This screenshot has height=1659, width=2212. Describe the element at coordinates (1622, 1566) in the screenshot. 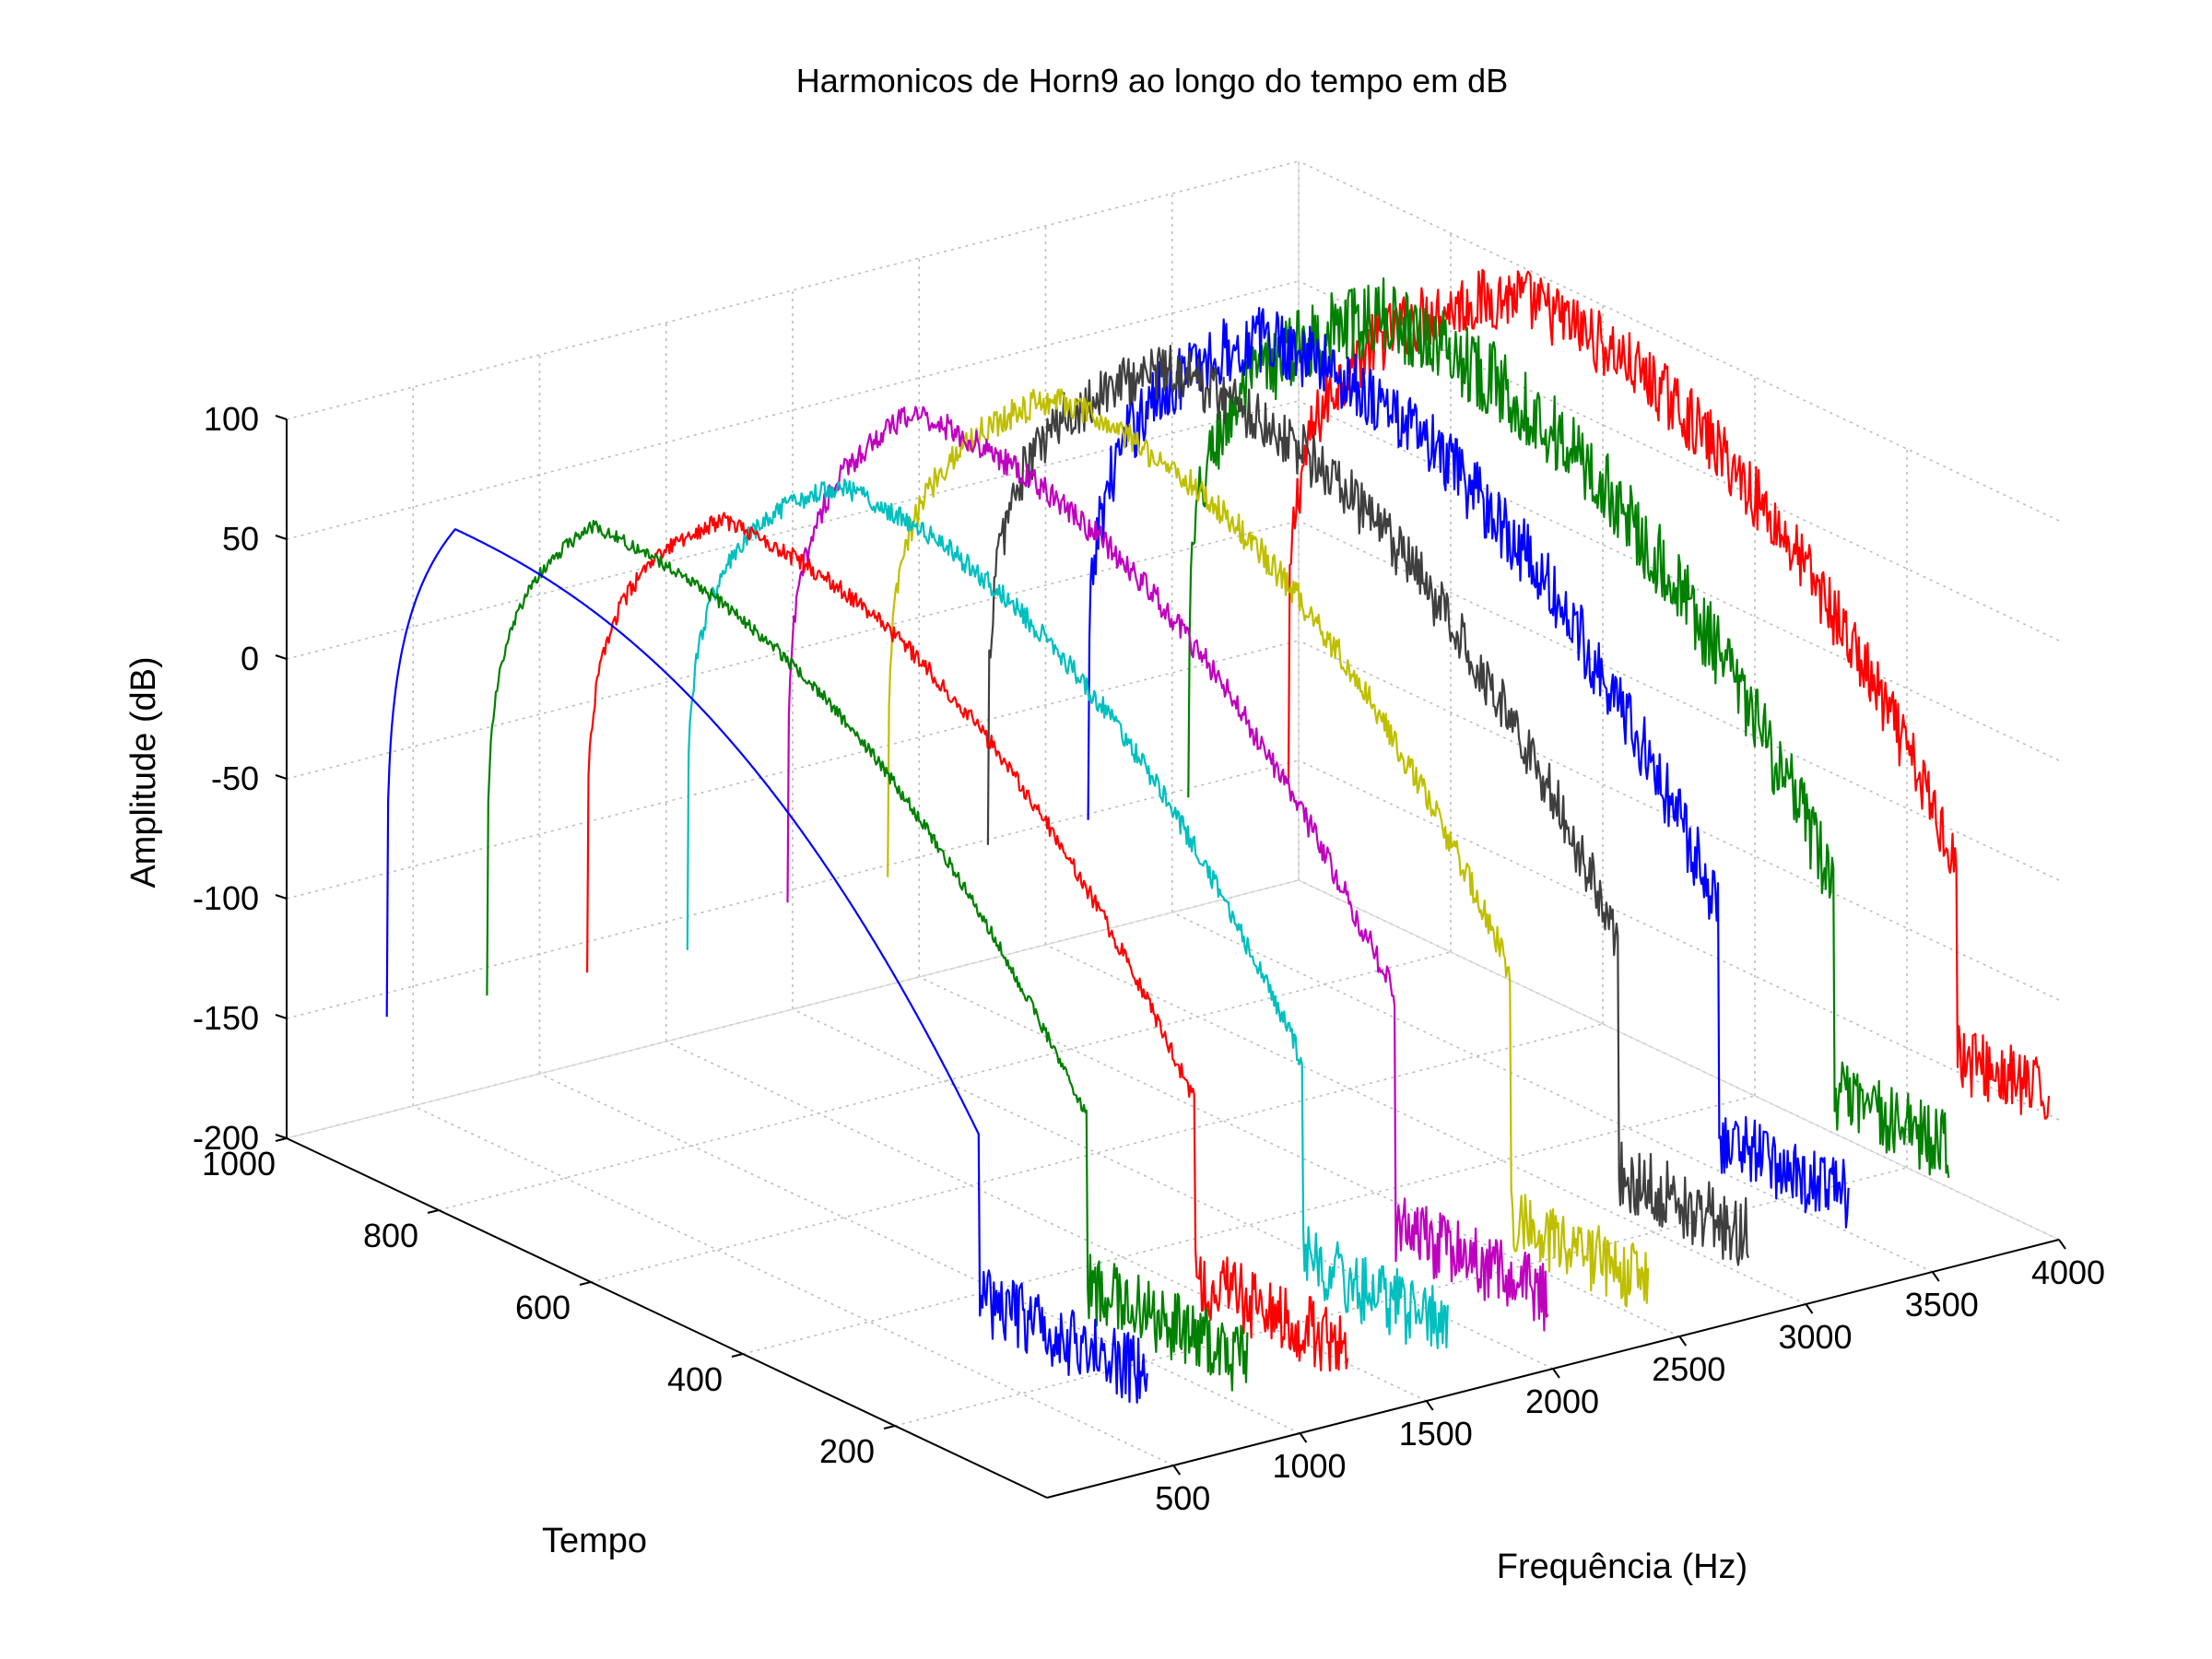

I see `x-axis-label: Frequência (Hz)` at that location.